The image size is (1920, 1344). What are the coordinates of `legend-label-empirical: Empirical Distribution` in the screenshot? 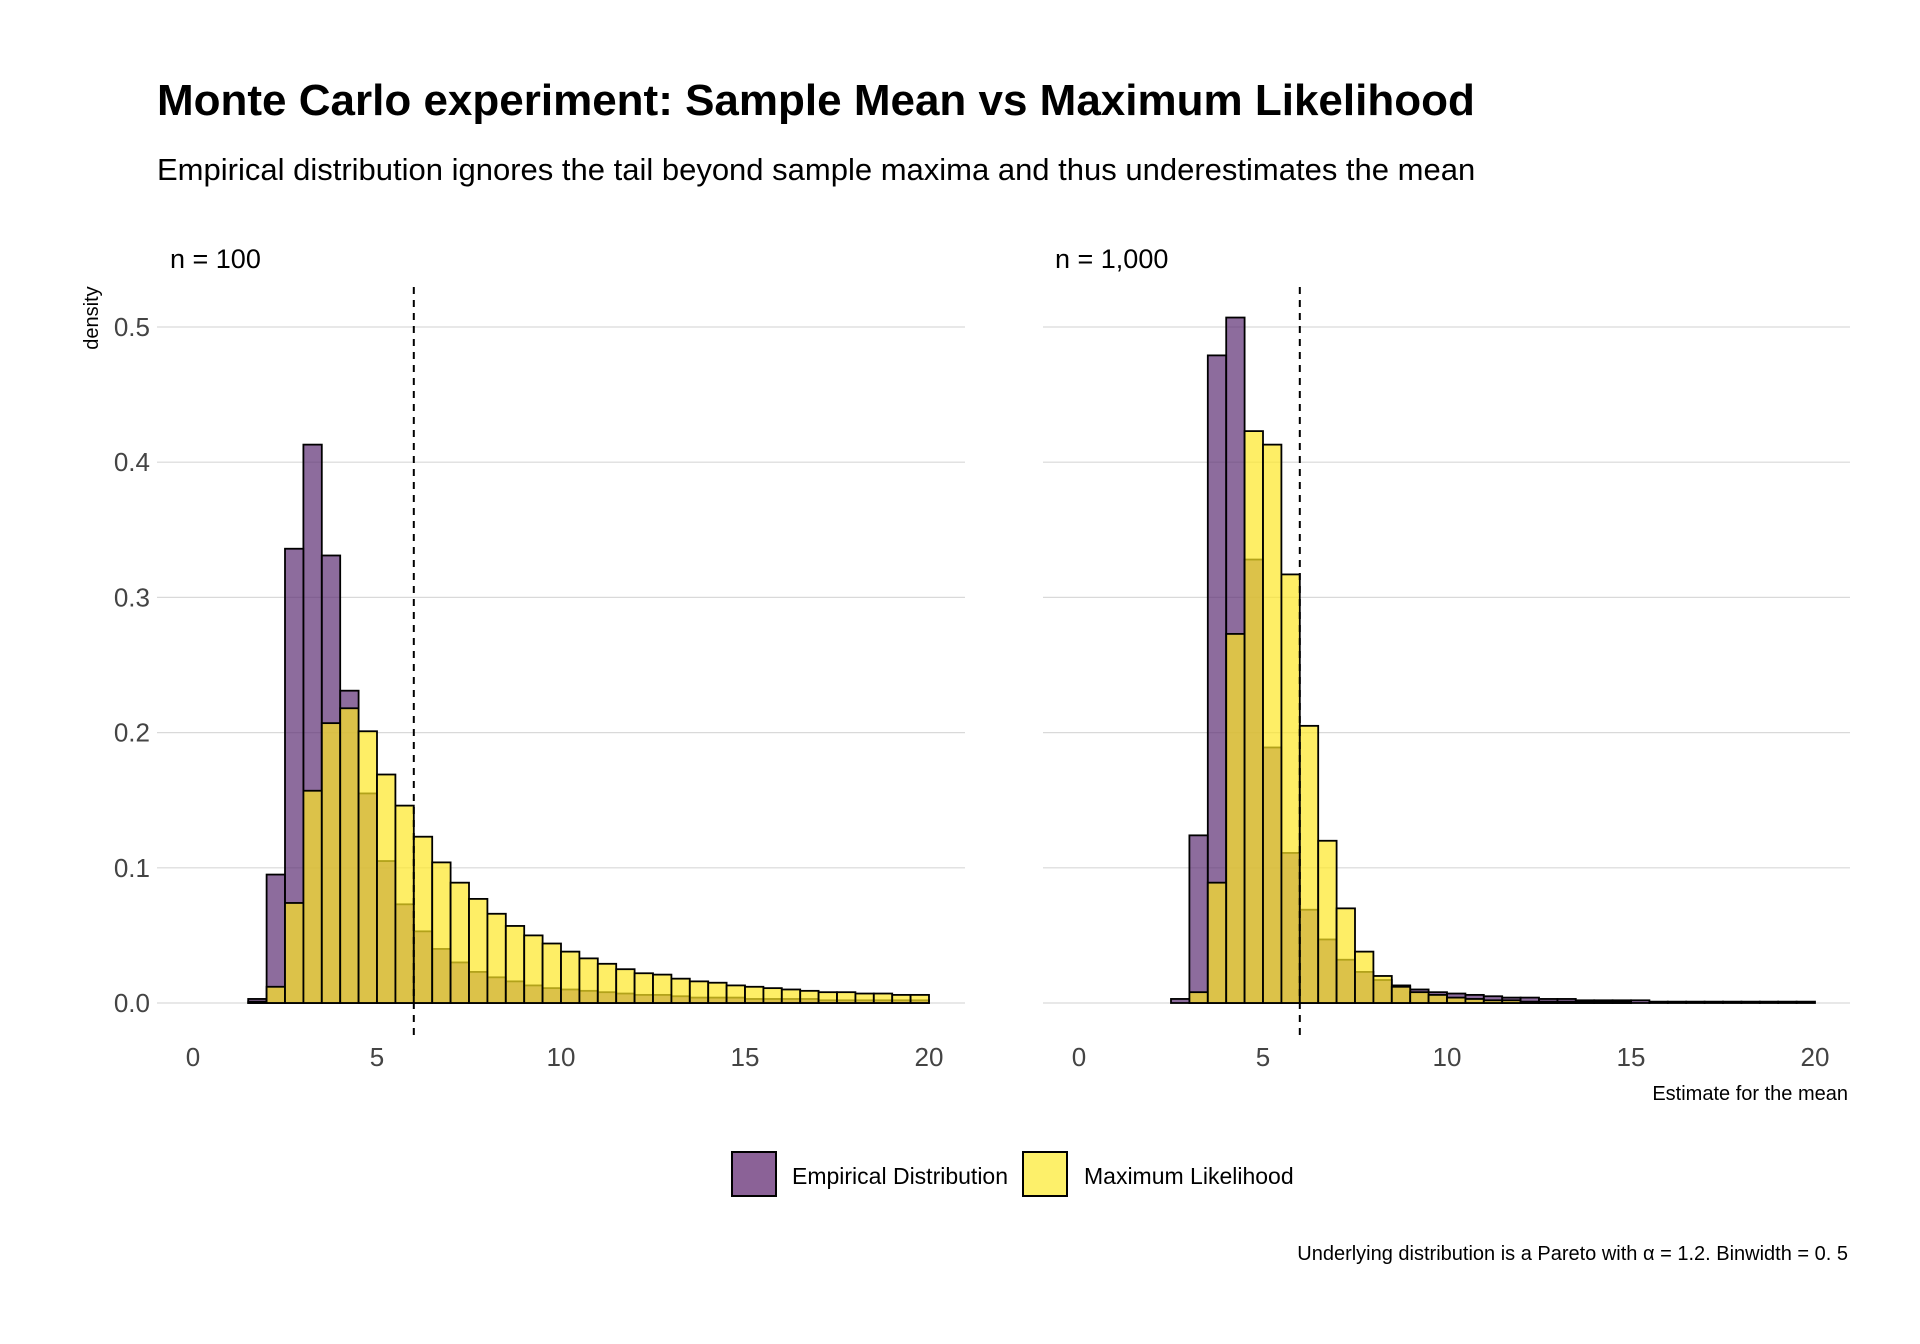 It's located at (900, 1176).